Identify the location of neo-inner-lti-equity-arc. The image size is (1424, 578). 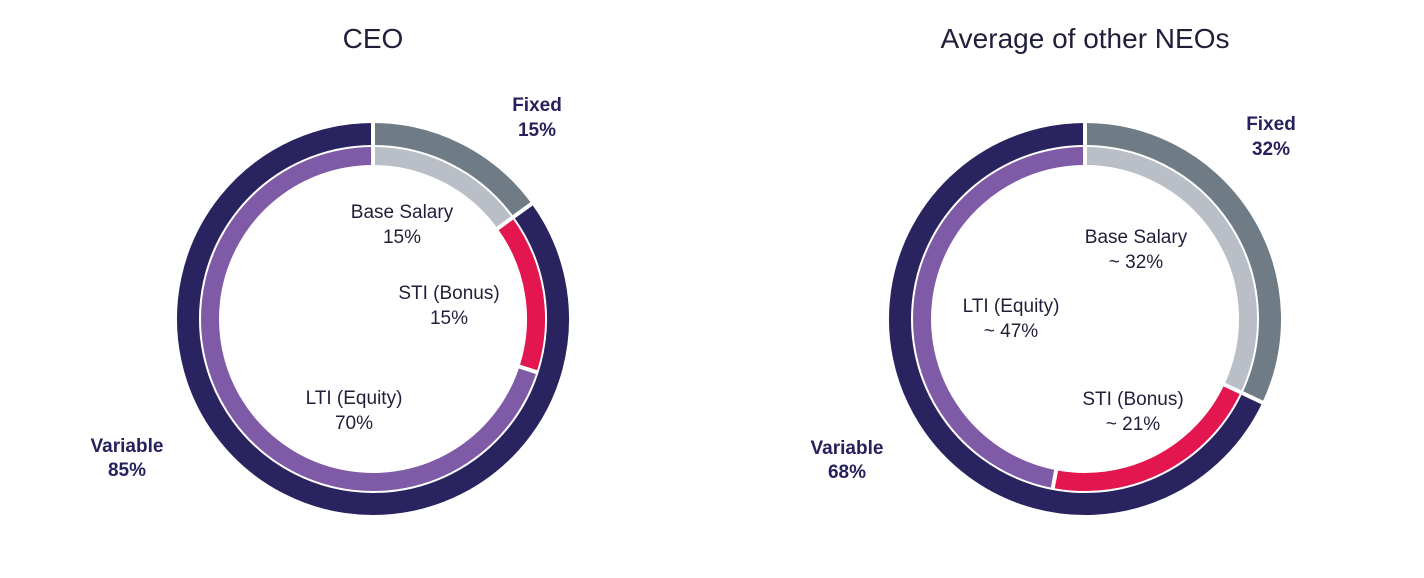
(999, 317).